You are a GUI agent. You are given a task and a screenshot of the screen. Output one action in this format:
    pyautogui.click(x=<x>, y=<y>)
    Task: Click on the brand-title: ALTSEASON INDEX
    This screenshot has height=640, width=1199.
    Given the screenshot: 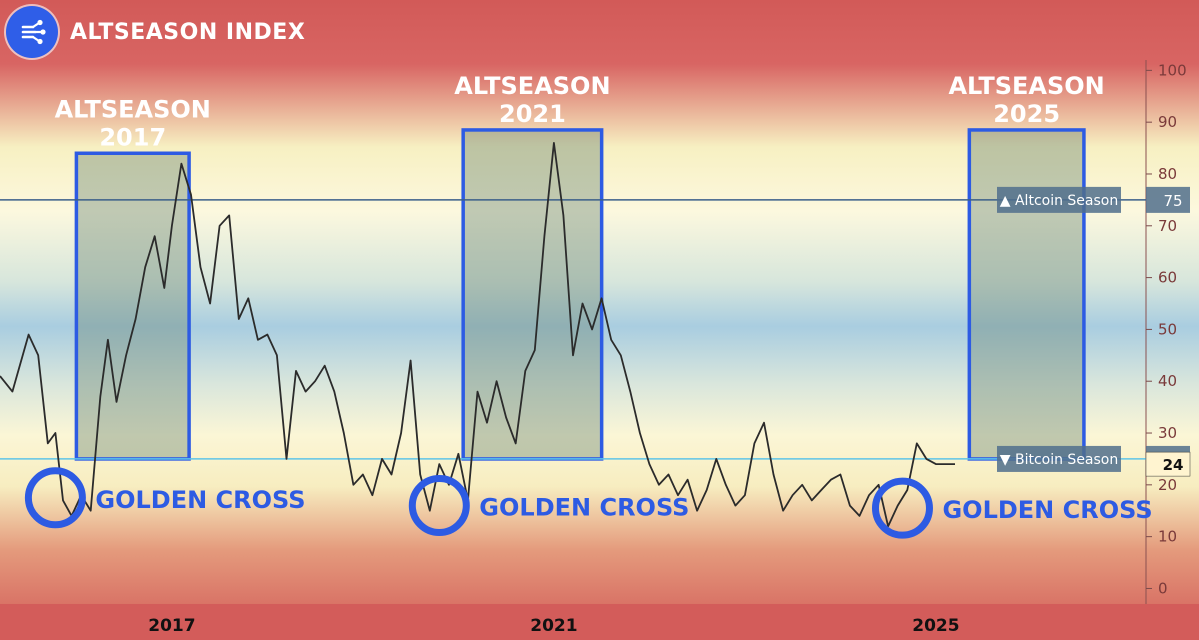 What is the action you would take?
    pyautogui.click(x=188, y=32)
    